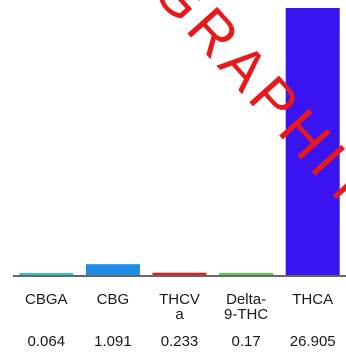 This screenshot has width=346, height=355. Describe the element at coordinates (46, 299) in the screenshot. I see `category-label-0: CBGA` at that location.